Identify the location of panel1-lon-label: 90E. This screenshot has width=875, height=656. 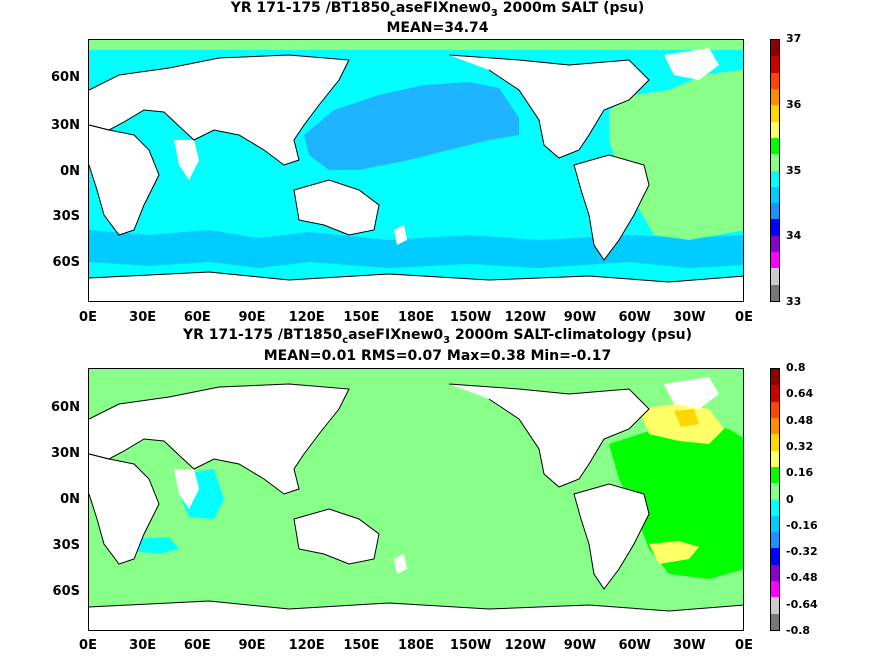
(252, 317).